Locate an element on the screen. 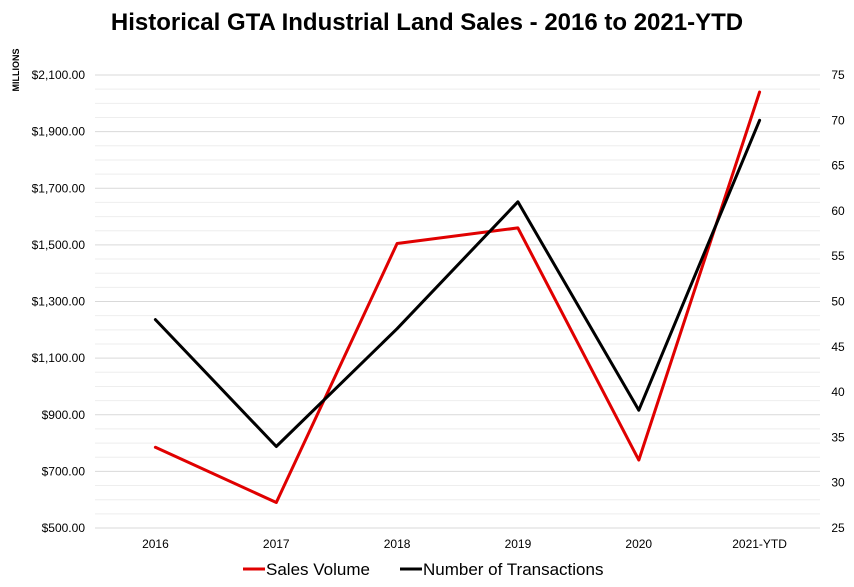  x-tick-label: 2020 is located at coordinates (638, 544).